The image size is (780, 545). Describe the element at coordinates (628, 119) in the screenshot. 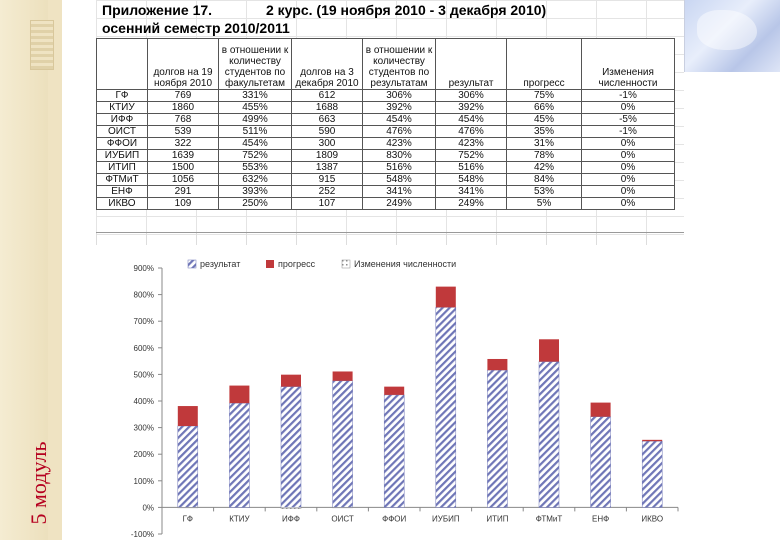

I see `table-cell: -5%` at that location.